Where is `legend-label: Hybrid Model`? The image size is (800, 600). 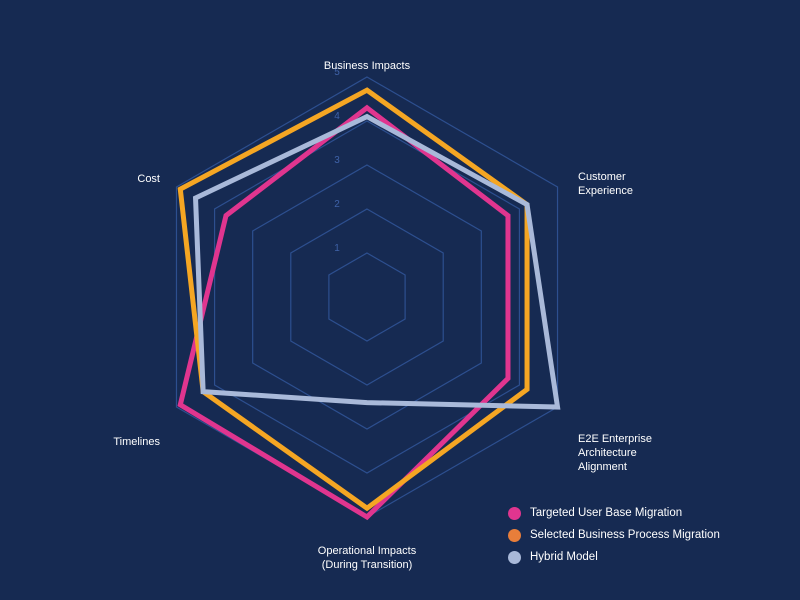
legend-label: Hybrid Model is located at coordinates (564, 557).